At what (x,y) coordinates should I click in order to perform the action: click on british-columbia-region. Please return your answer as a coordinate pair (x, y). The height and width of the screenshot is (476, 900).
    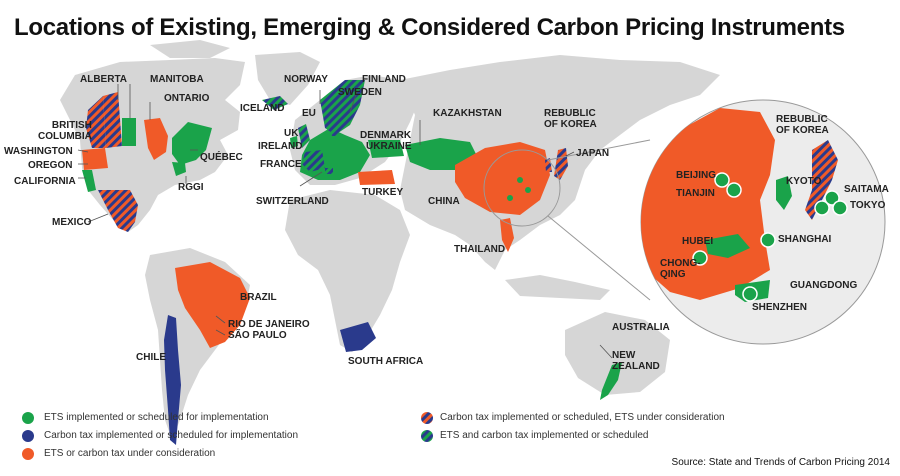
    Looking at the image, I should click on (96, 122).